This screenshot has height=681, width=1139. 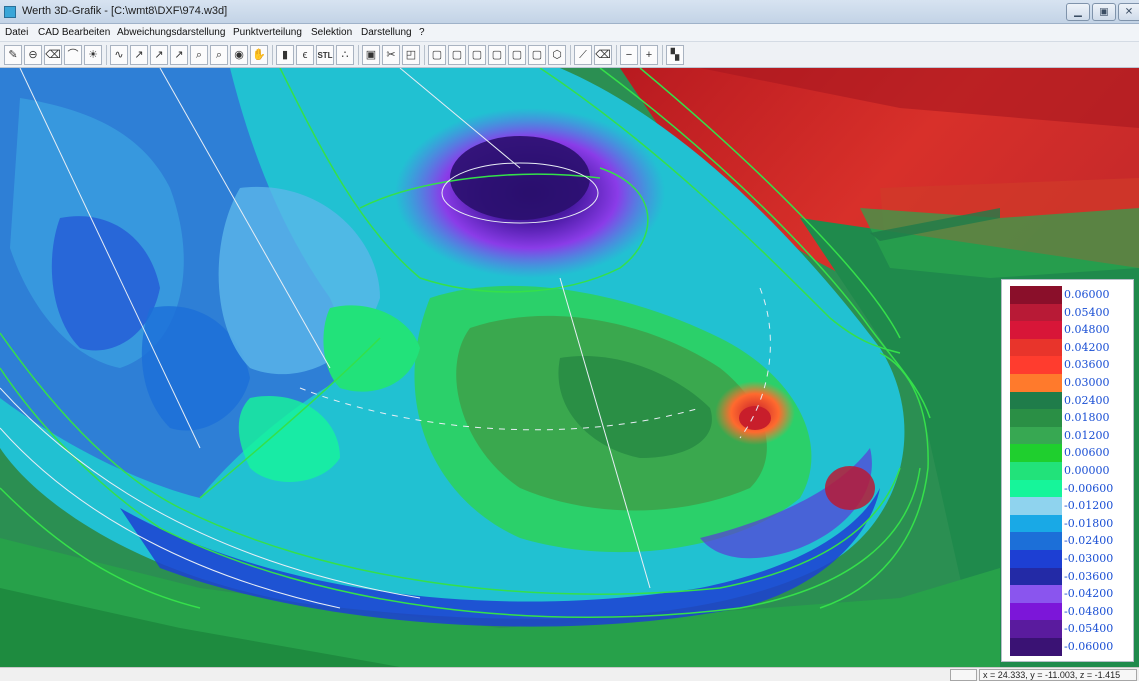 I want to click on pencil-icon: ✎, so click(x=13, y=55).